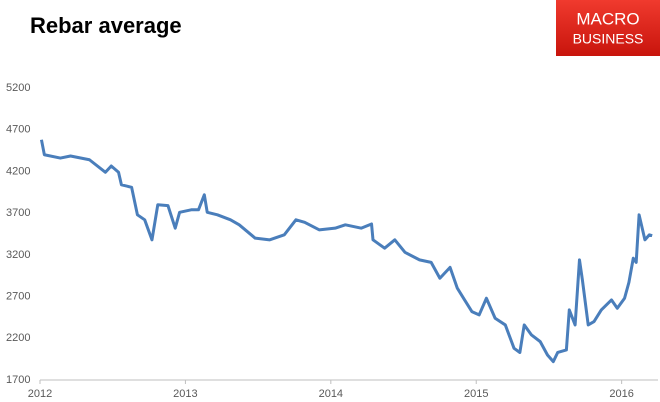 This screenshot has height=402, width=660. Describe the element at coordinates (621, 394) in the screenshot. I see `x-tick-label: 2016` at that location.